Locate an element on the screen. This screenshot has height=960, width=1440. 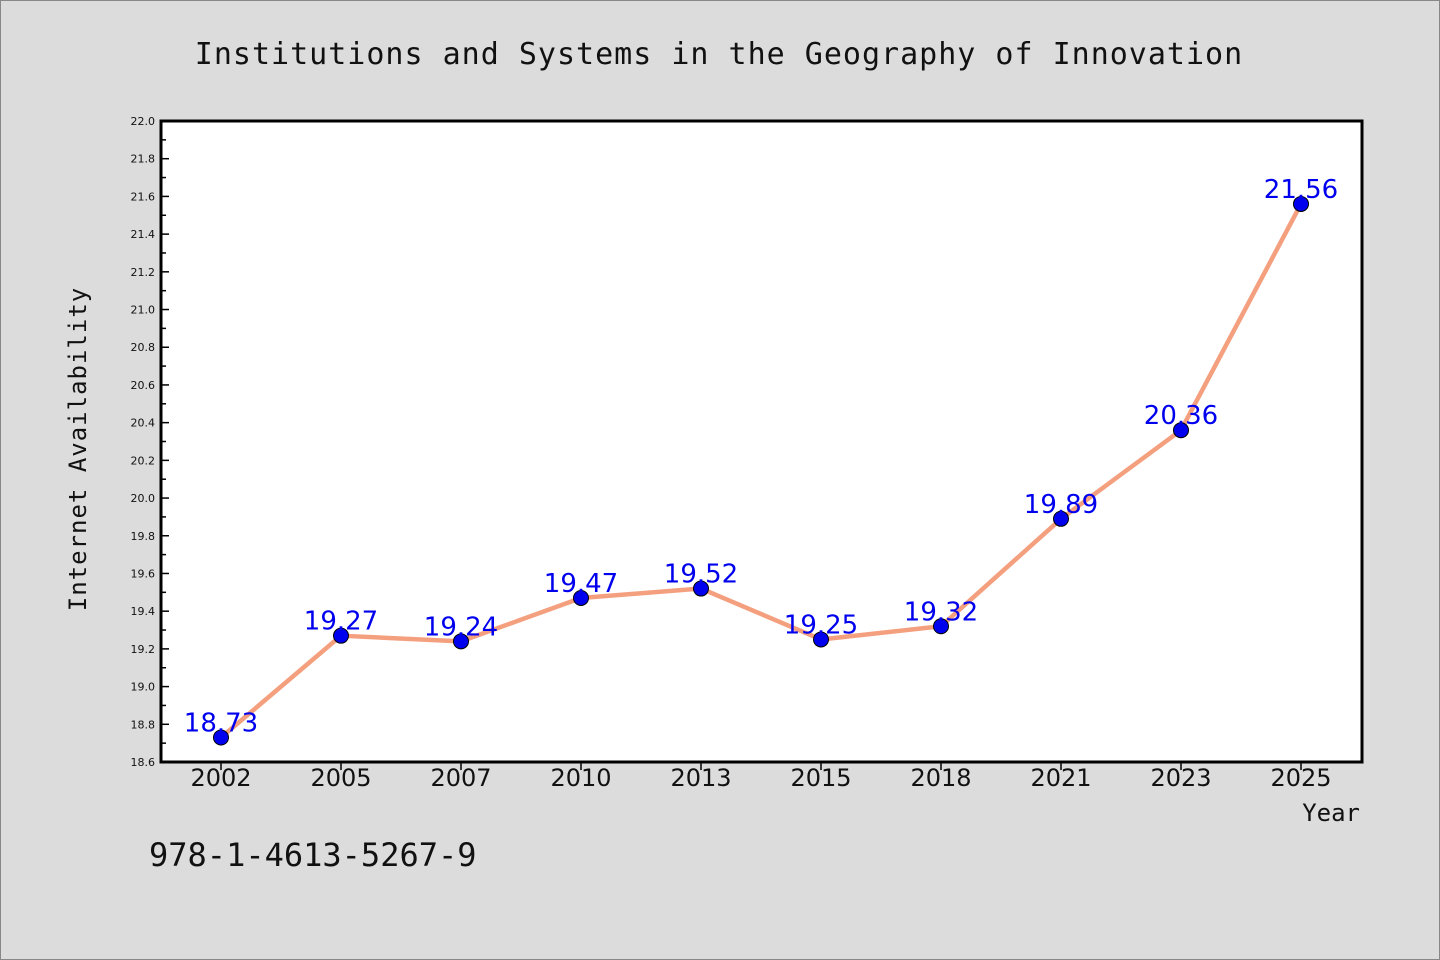
y-tick-label: 21.4 is located at coordinates (143, 234).